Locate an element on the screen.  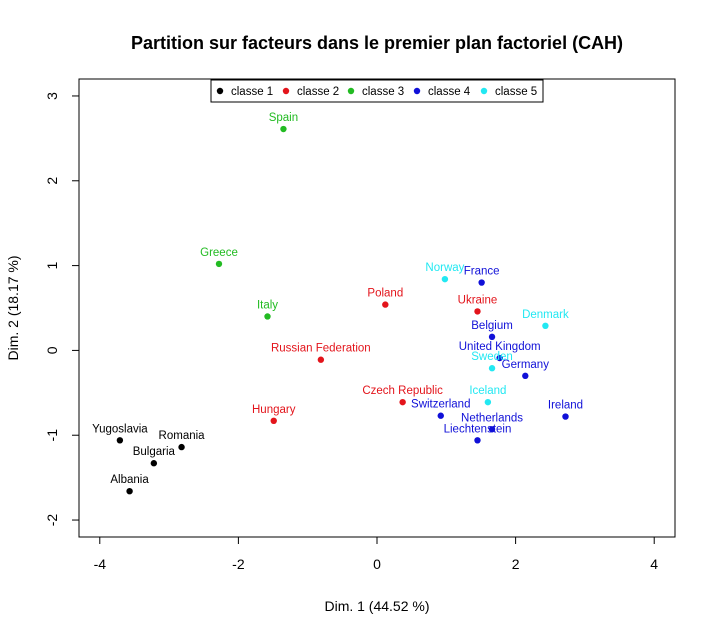
point-label: Germany is located at coordinates (526, 365).